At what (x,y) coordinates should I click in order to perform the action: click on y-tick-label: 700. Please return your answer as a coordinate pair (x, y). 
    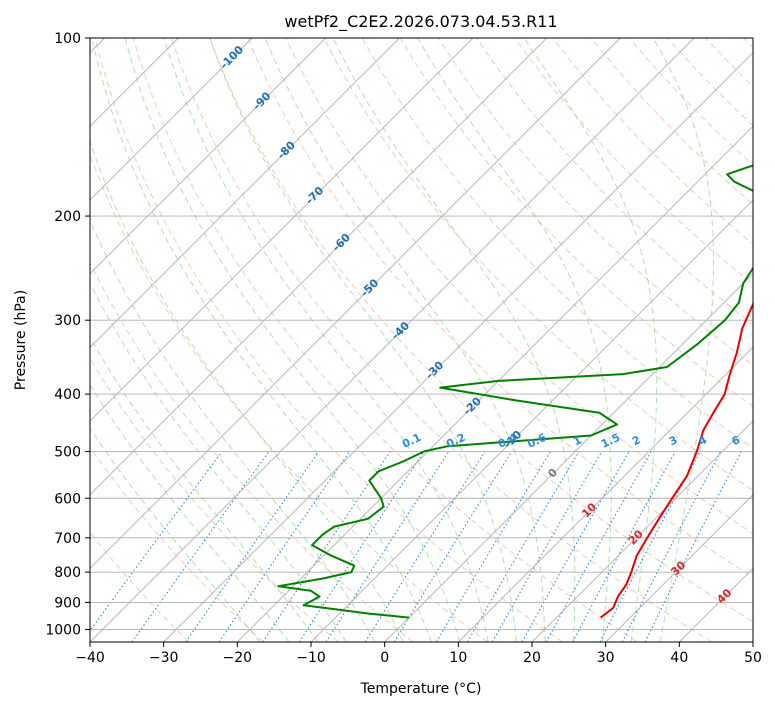
    Looking at the image, I should click on (67, 539).